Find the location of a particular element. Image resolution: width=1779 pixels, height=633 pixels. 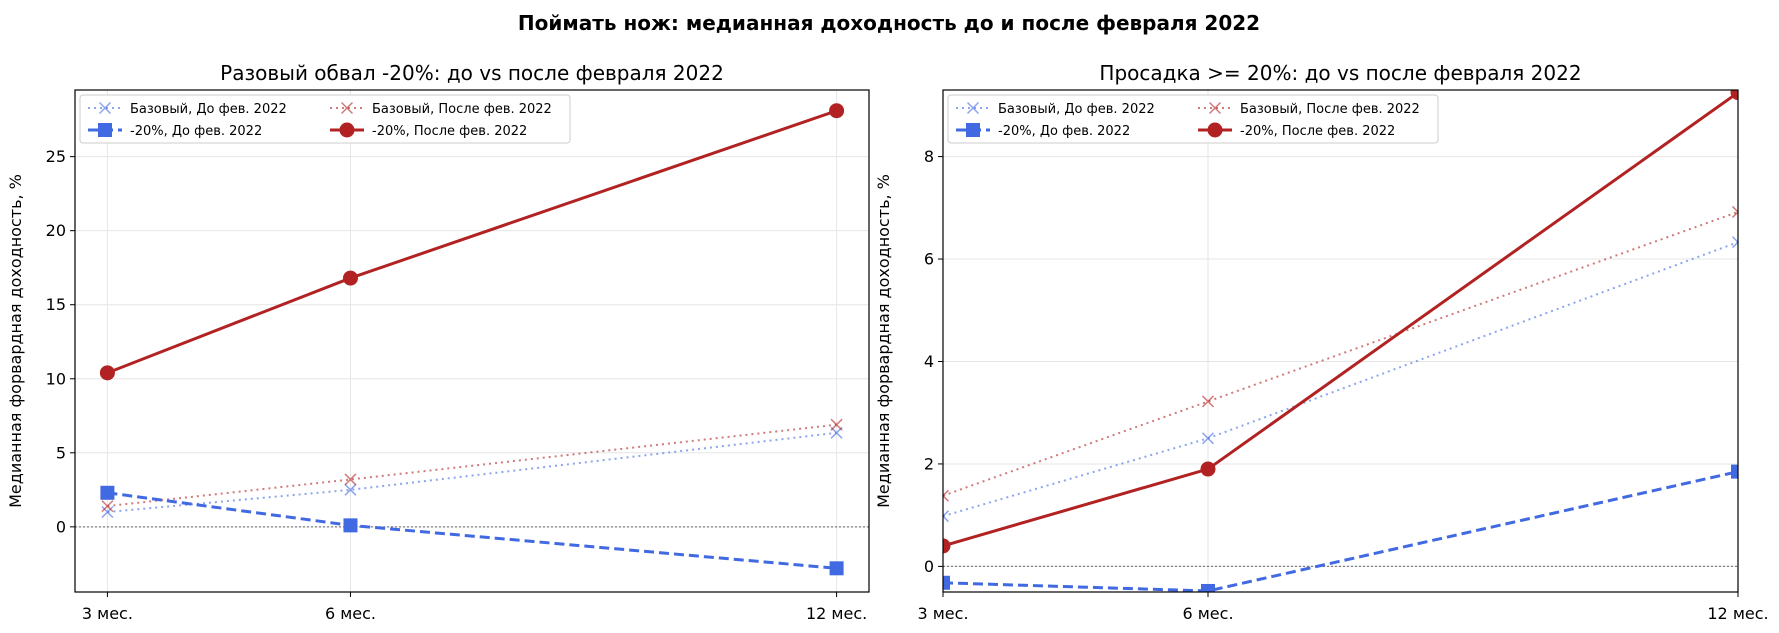

y-tick-label: 2 is located at coordinates (929, 463).